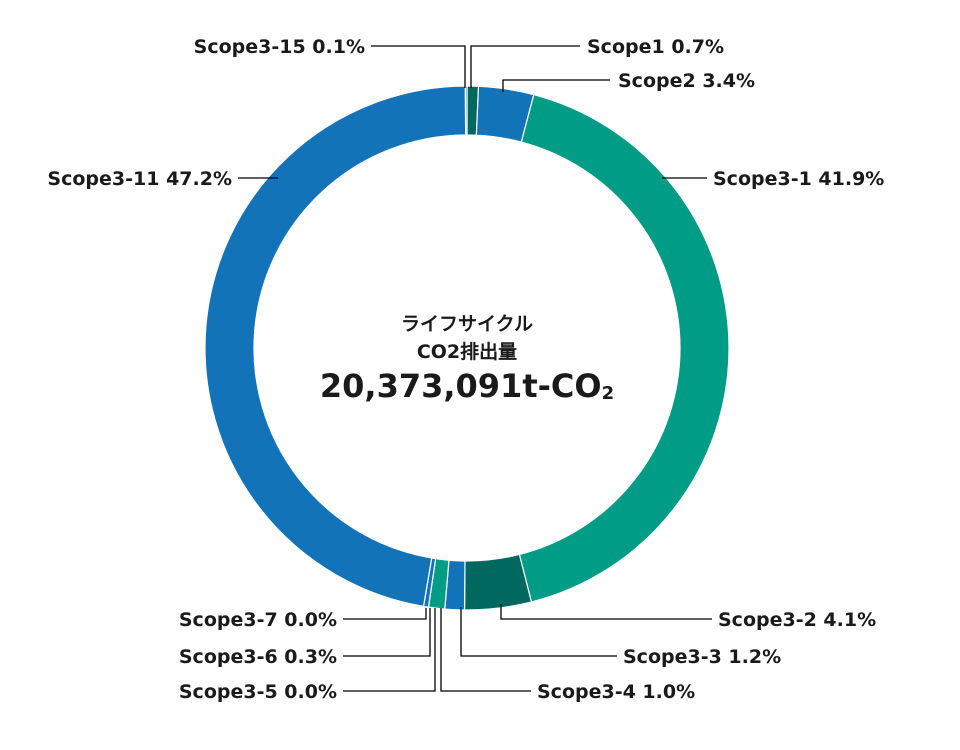 This screenshot has width=960, height=750. Describe the element at coordinates (608, 393) in the screenshot. I see `center-total-subscript: 2` at that location.